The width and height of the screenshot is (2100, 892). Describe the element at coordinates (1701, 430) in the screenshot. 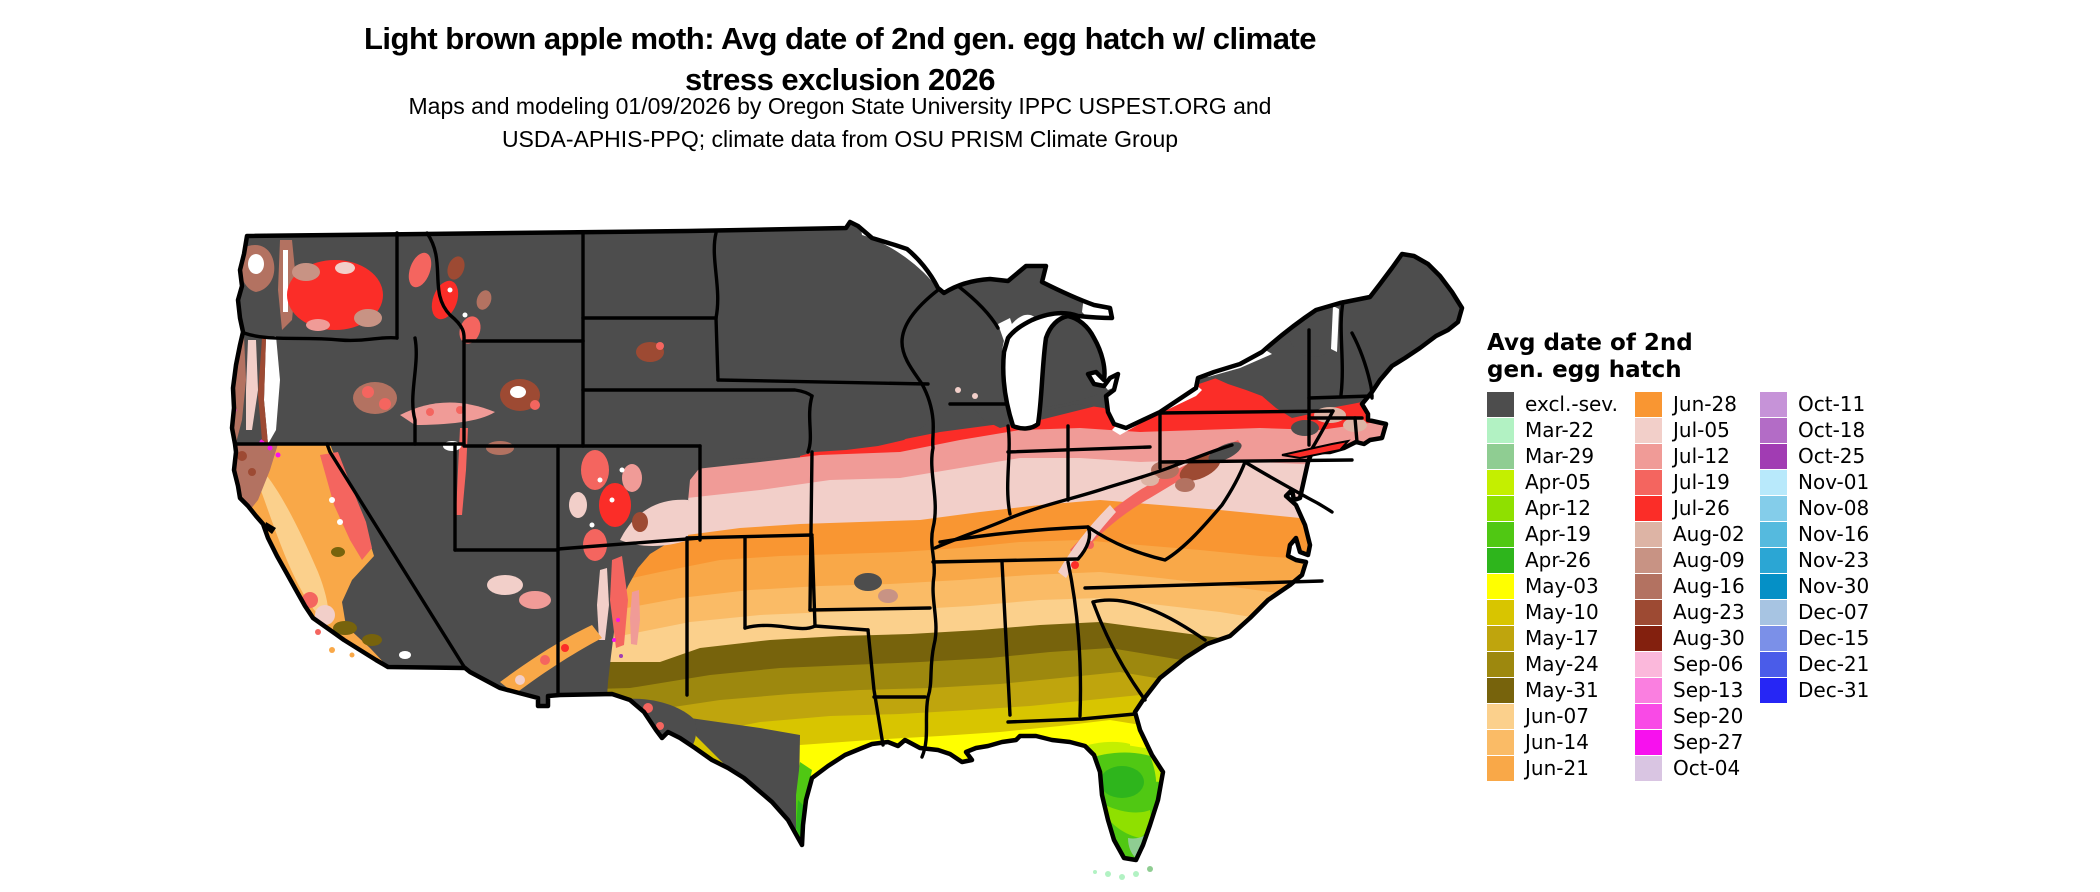

I see `legend-label: Jul-05` at that location.